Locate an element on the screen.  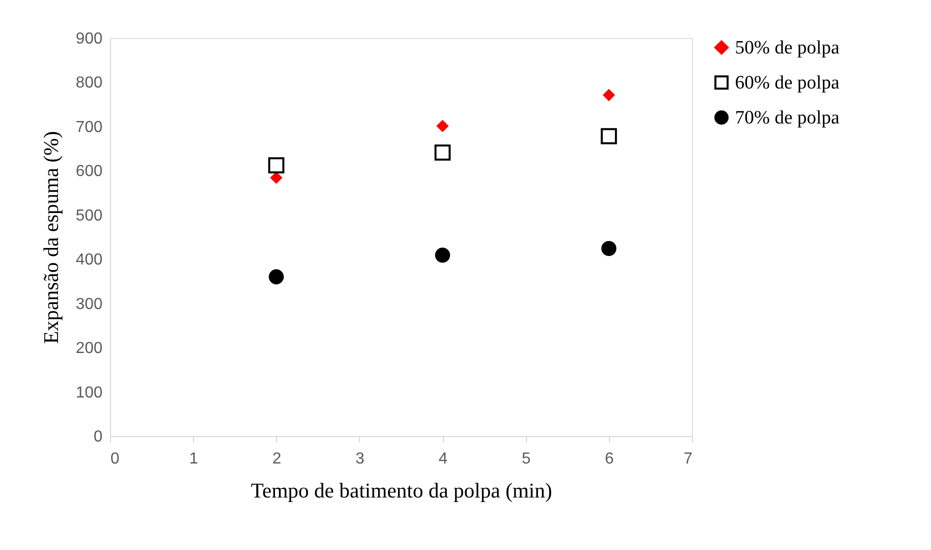
y-tick-label: 300 is located at coordinates (89, 304).